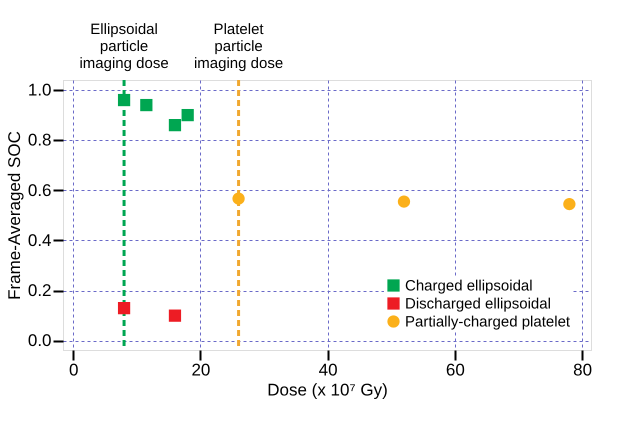  What do you see at coordinates (40, 340) in the screenshot?
I see `y-tick-label: 0.0` at bounding box center [40, 340].